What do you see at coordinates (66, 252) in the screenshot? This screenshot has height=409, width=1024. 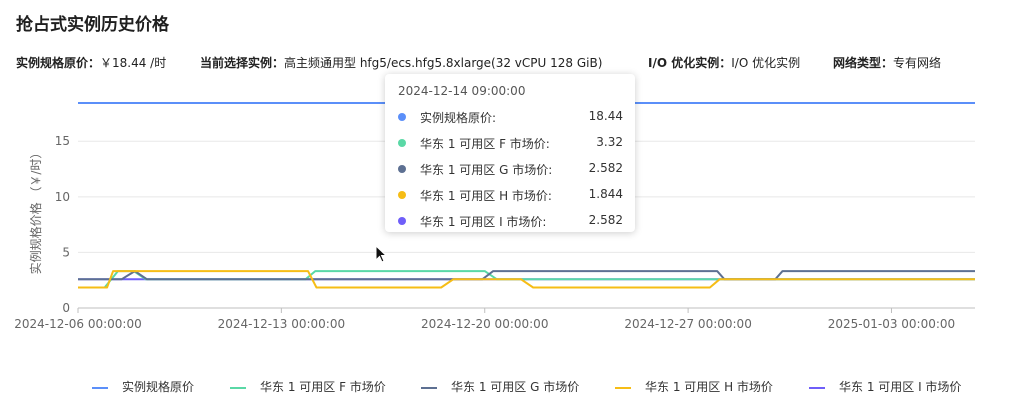 I see `y-tick-label: 5` at bounding box center [66, 252].